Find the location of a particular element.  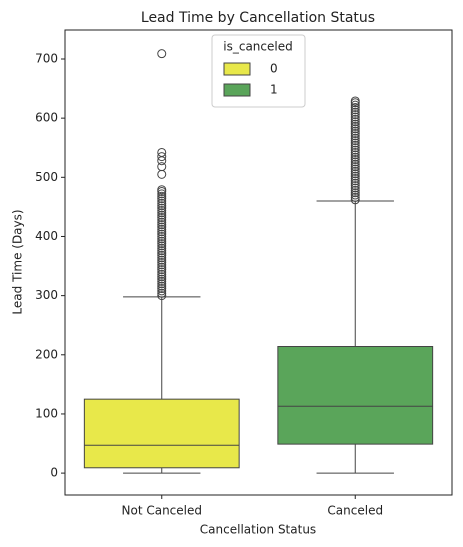

legend-label: 0 is located at coordinates (274, 69).